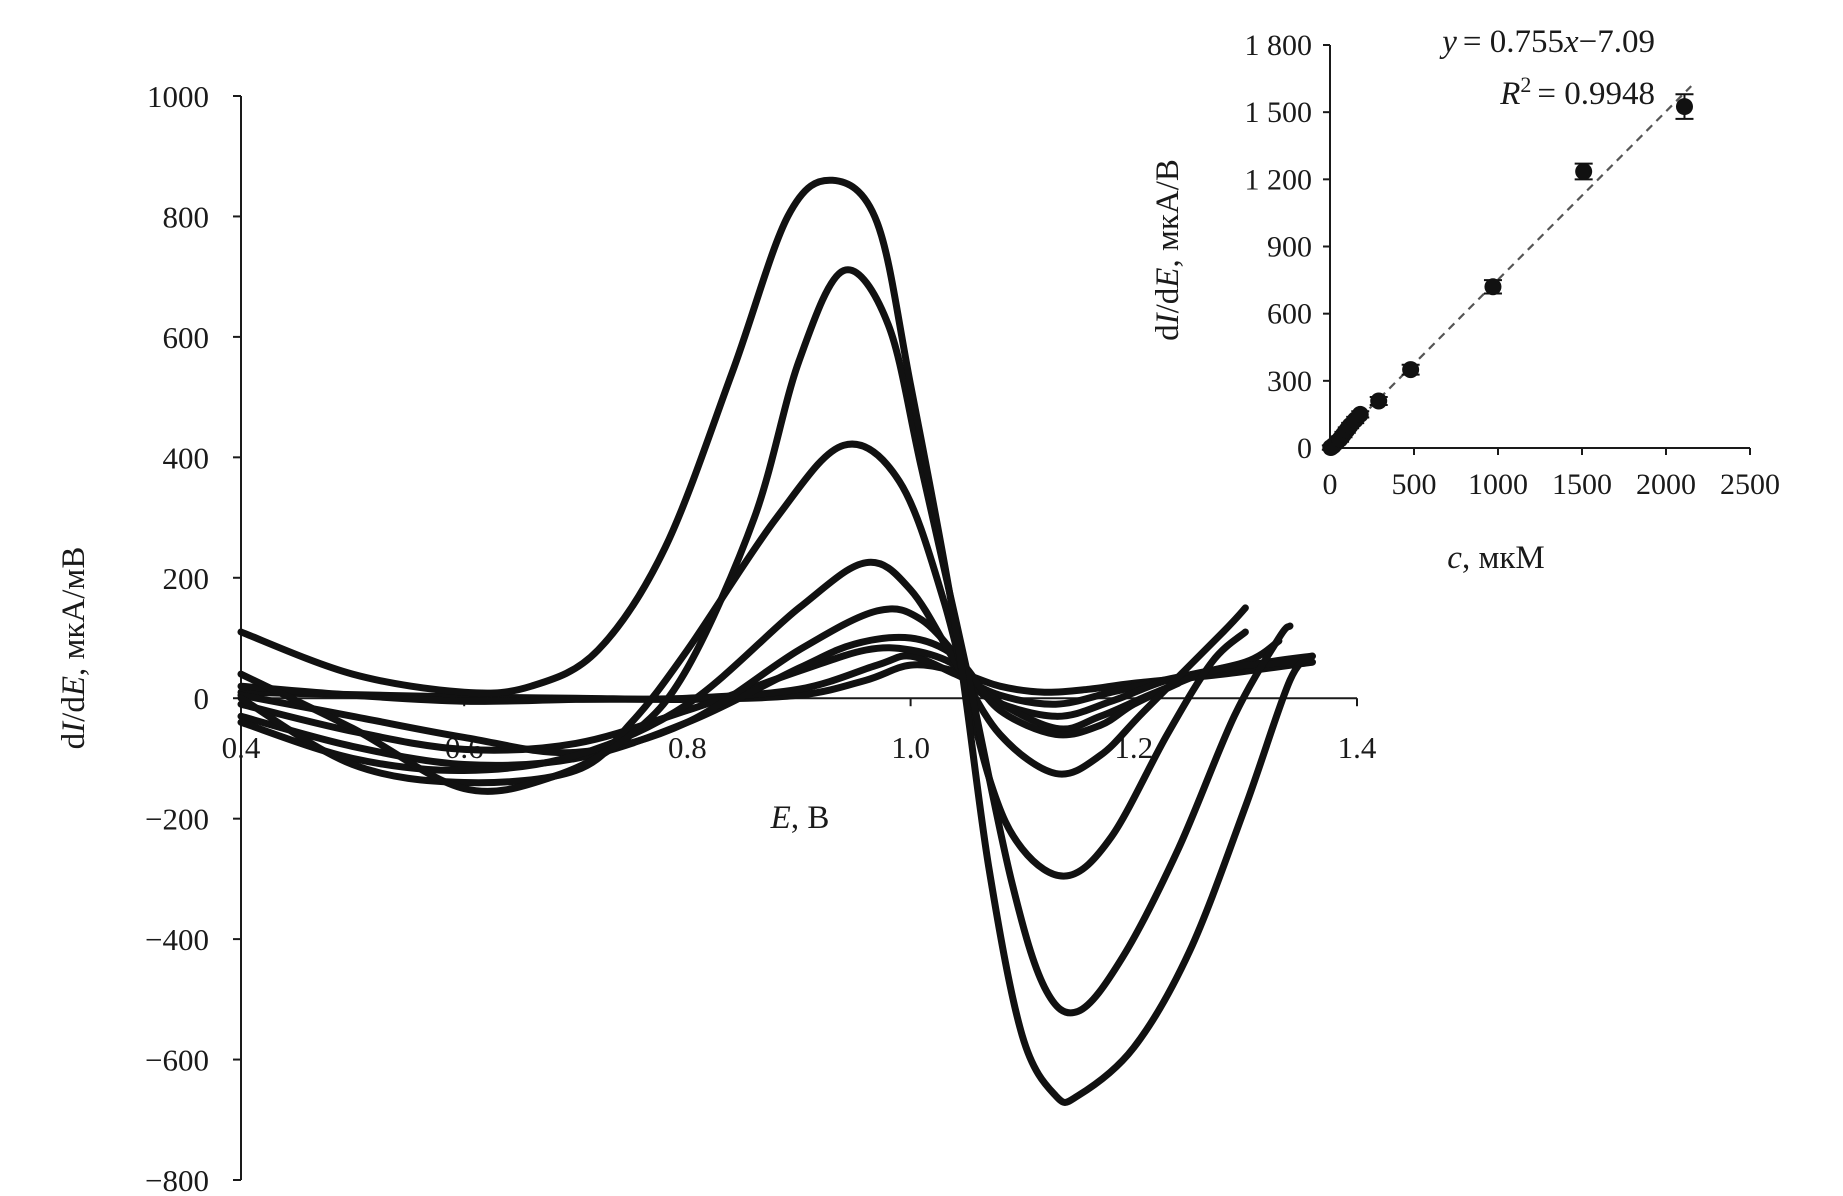 The width and height of the screenshot is (1843, 1196). Describe the element at coordinates (1509, 94) in the screenshot. I see `inset-r2-label: R` at that location.